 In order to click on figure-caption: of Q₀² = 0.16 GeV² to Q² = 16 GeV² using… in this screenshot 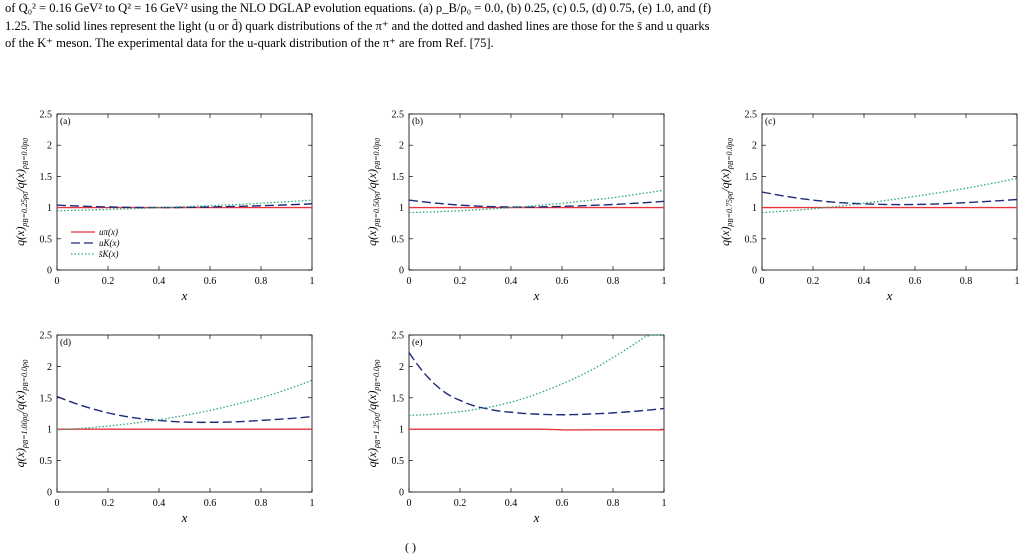, I will do `click(515, 26)`.